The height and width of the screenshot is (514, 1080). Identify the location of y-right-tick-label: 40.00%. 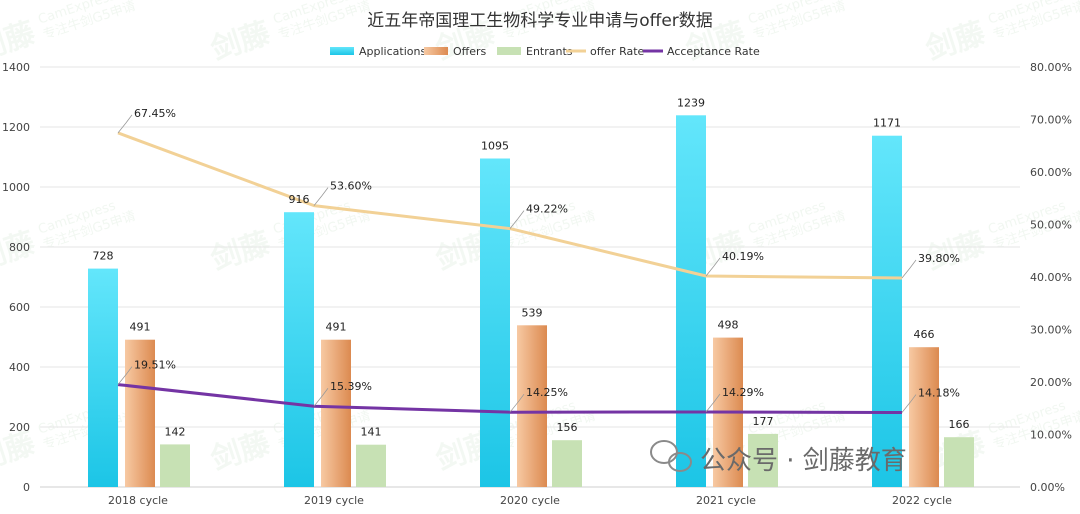
(1051, 277).